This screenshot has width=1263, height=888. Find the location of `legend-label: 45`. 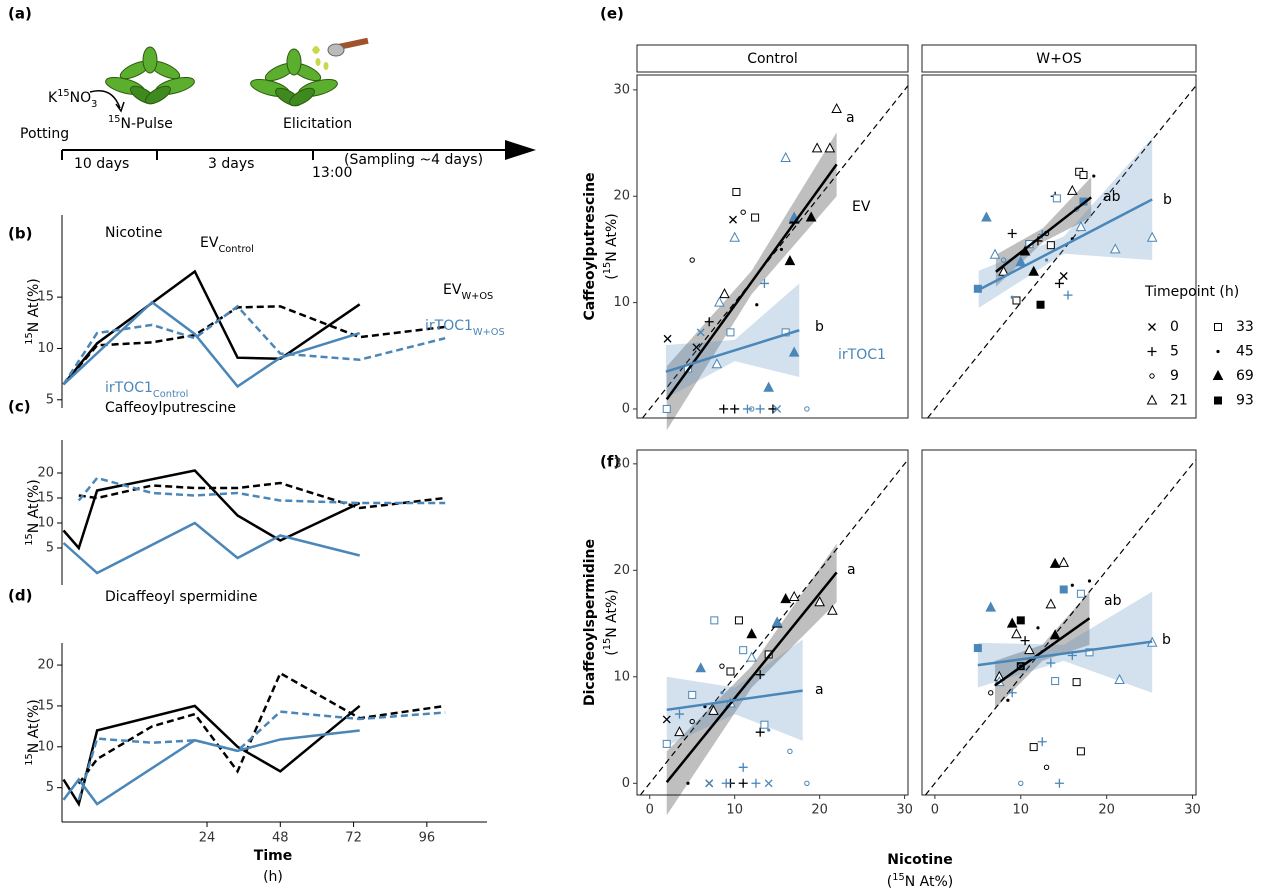

legend-label: 45 is located at coordinates (1245, 352).